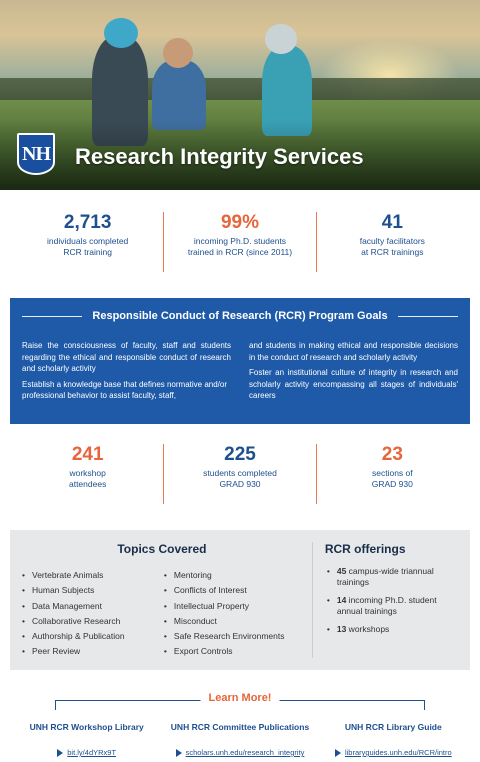  Describe the element at coordinates (365, 549) in the screenshot. I see `offerings-title: RCR offerings` at that location.